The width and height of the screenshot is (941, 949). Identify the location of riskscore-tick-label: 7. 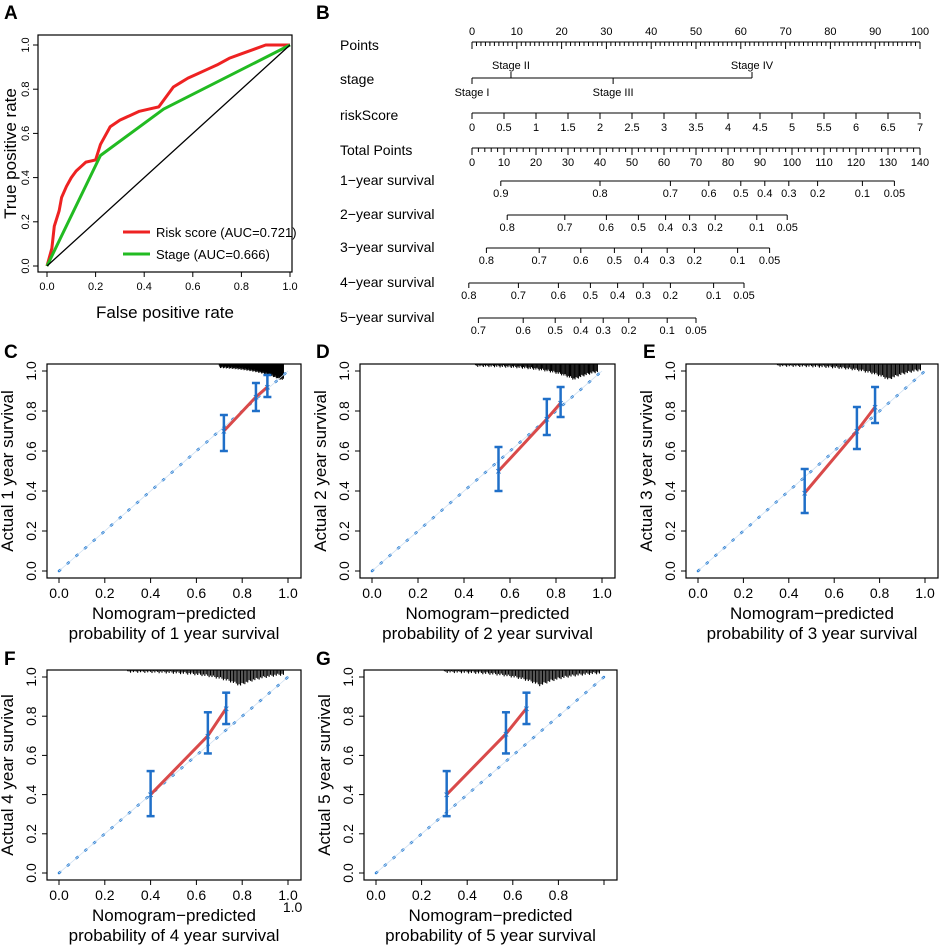
(920, 128).